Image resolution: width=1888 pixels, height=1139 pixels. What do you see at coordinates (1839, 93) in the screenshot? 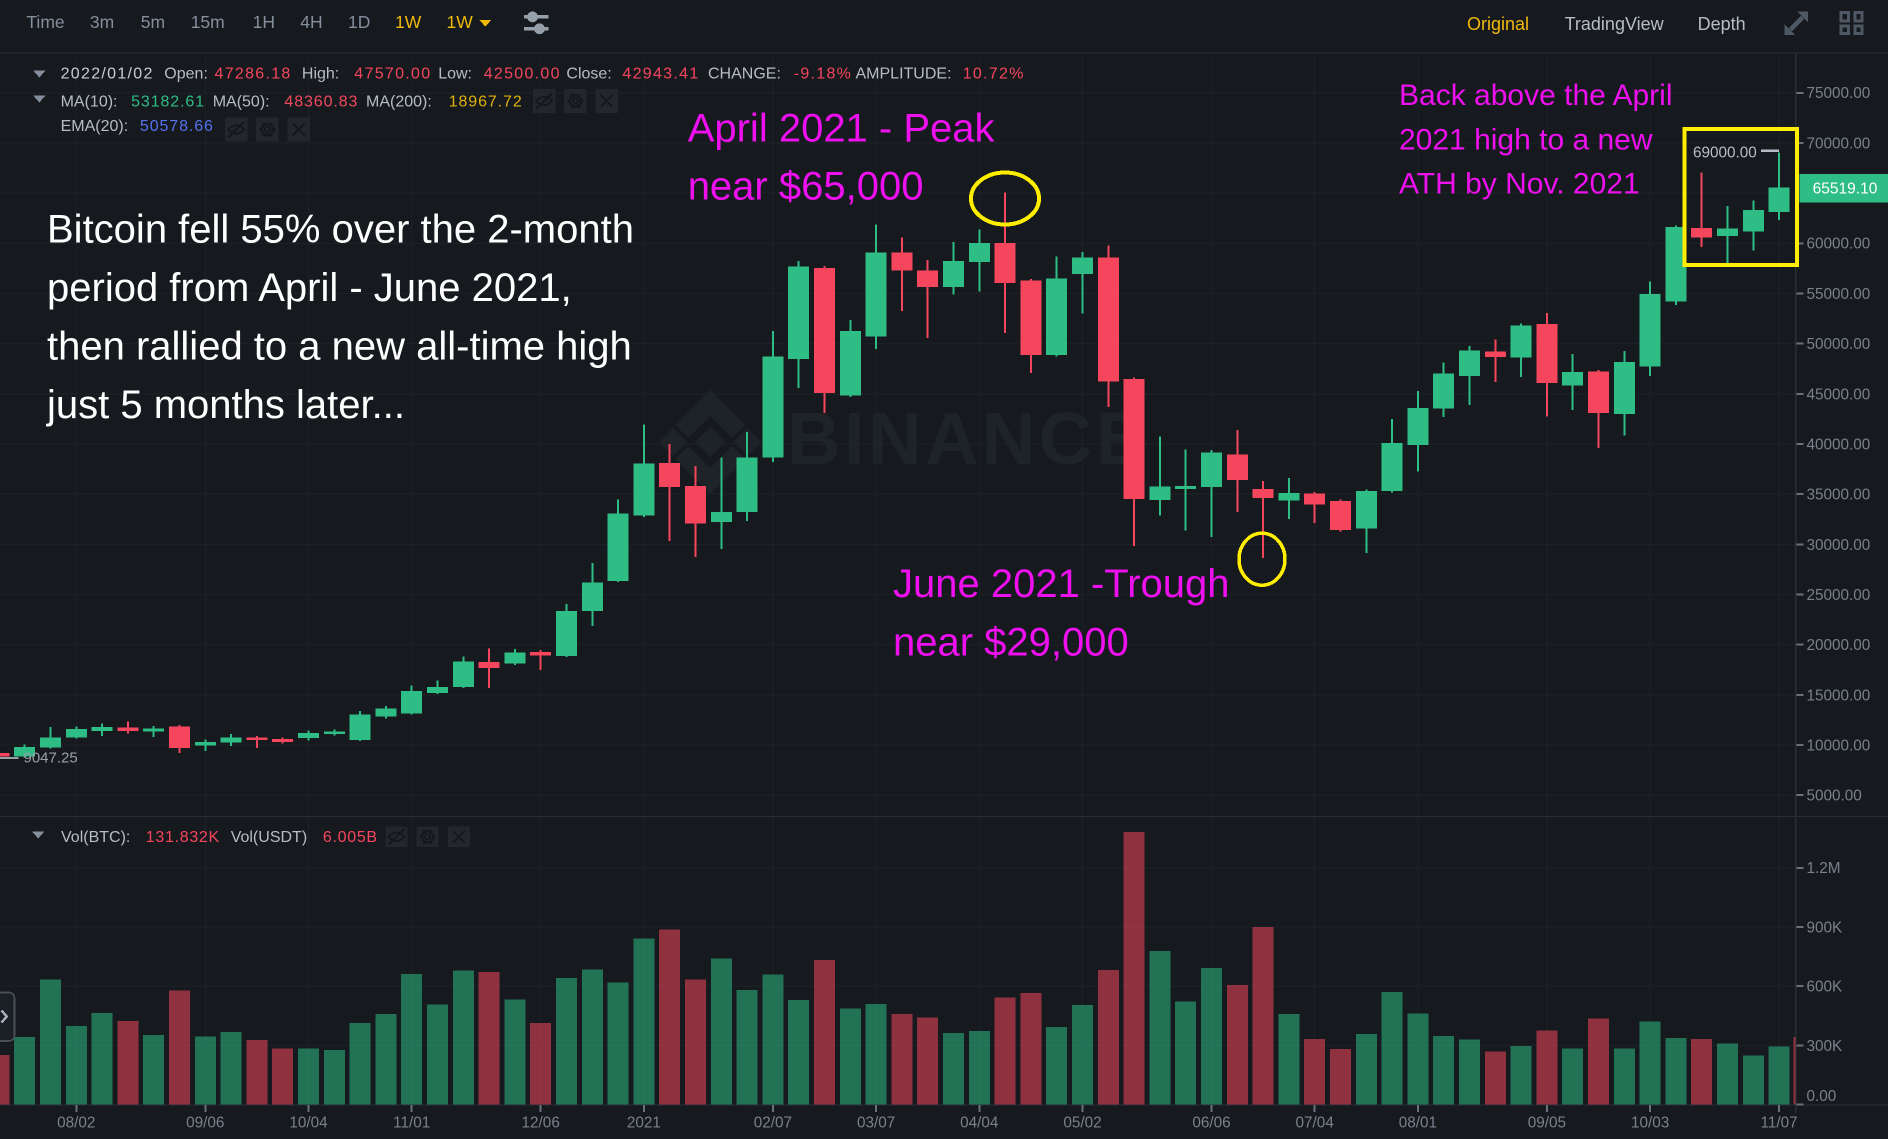
I see `svg-text: 75000.00` at bounding box center [1839, 93].